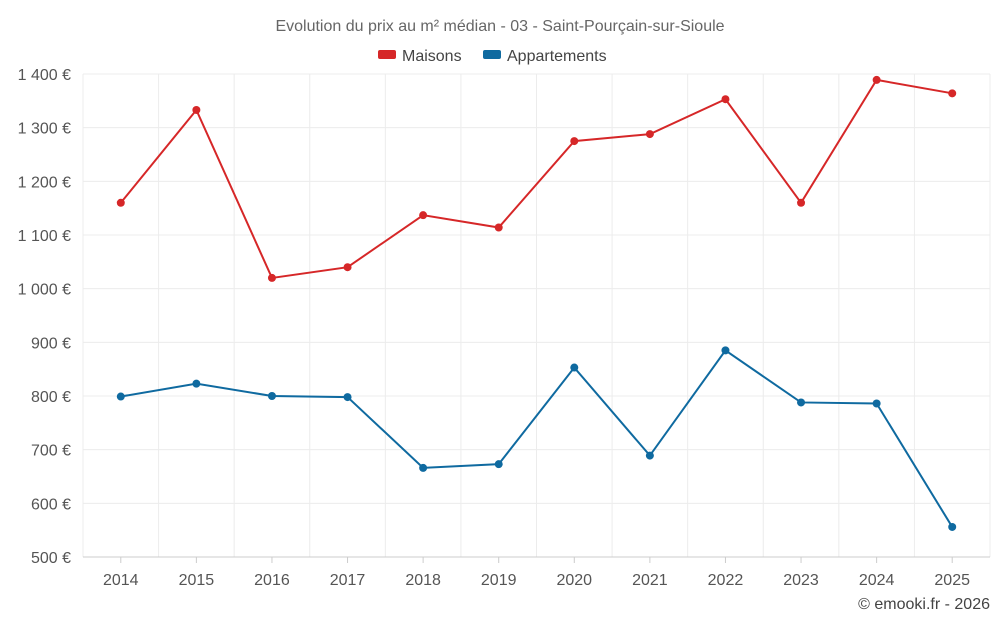 The image size is (1000, 625). I want to click on y-tick-label: 700 €, so click(51, 451).